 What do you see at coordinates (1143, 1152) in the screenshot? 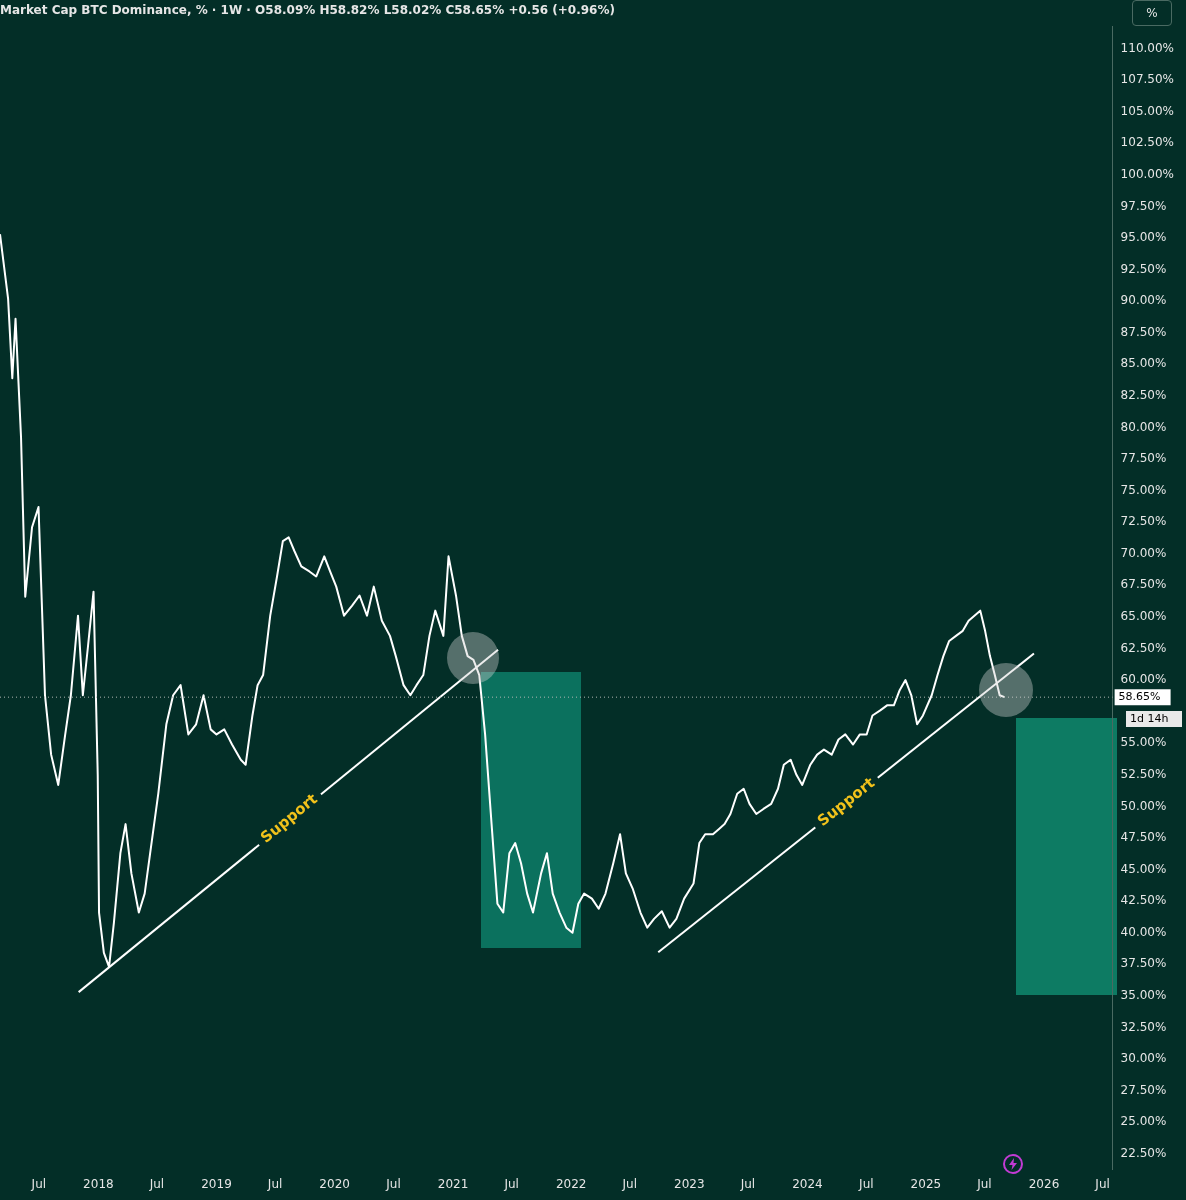
I see `y-tick-label: 22.50%` at bounding box center [1143, 1152].